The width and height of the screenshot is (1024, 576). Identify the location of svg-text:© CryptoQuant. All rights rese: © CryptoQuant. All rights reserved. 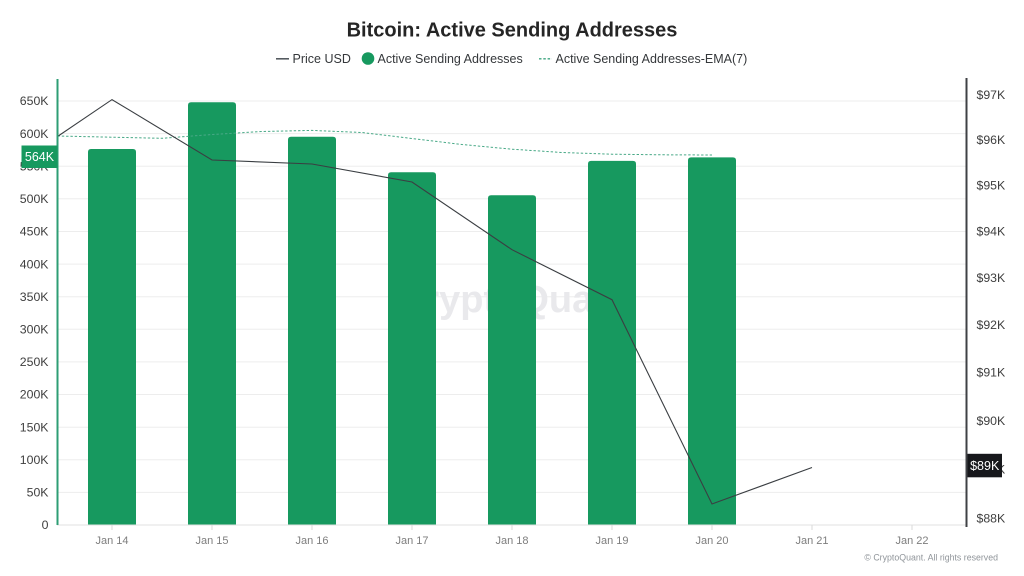
(931, 558).